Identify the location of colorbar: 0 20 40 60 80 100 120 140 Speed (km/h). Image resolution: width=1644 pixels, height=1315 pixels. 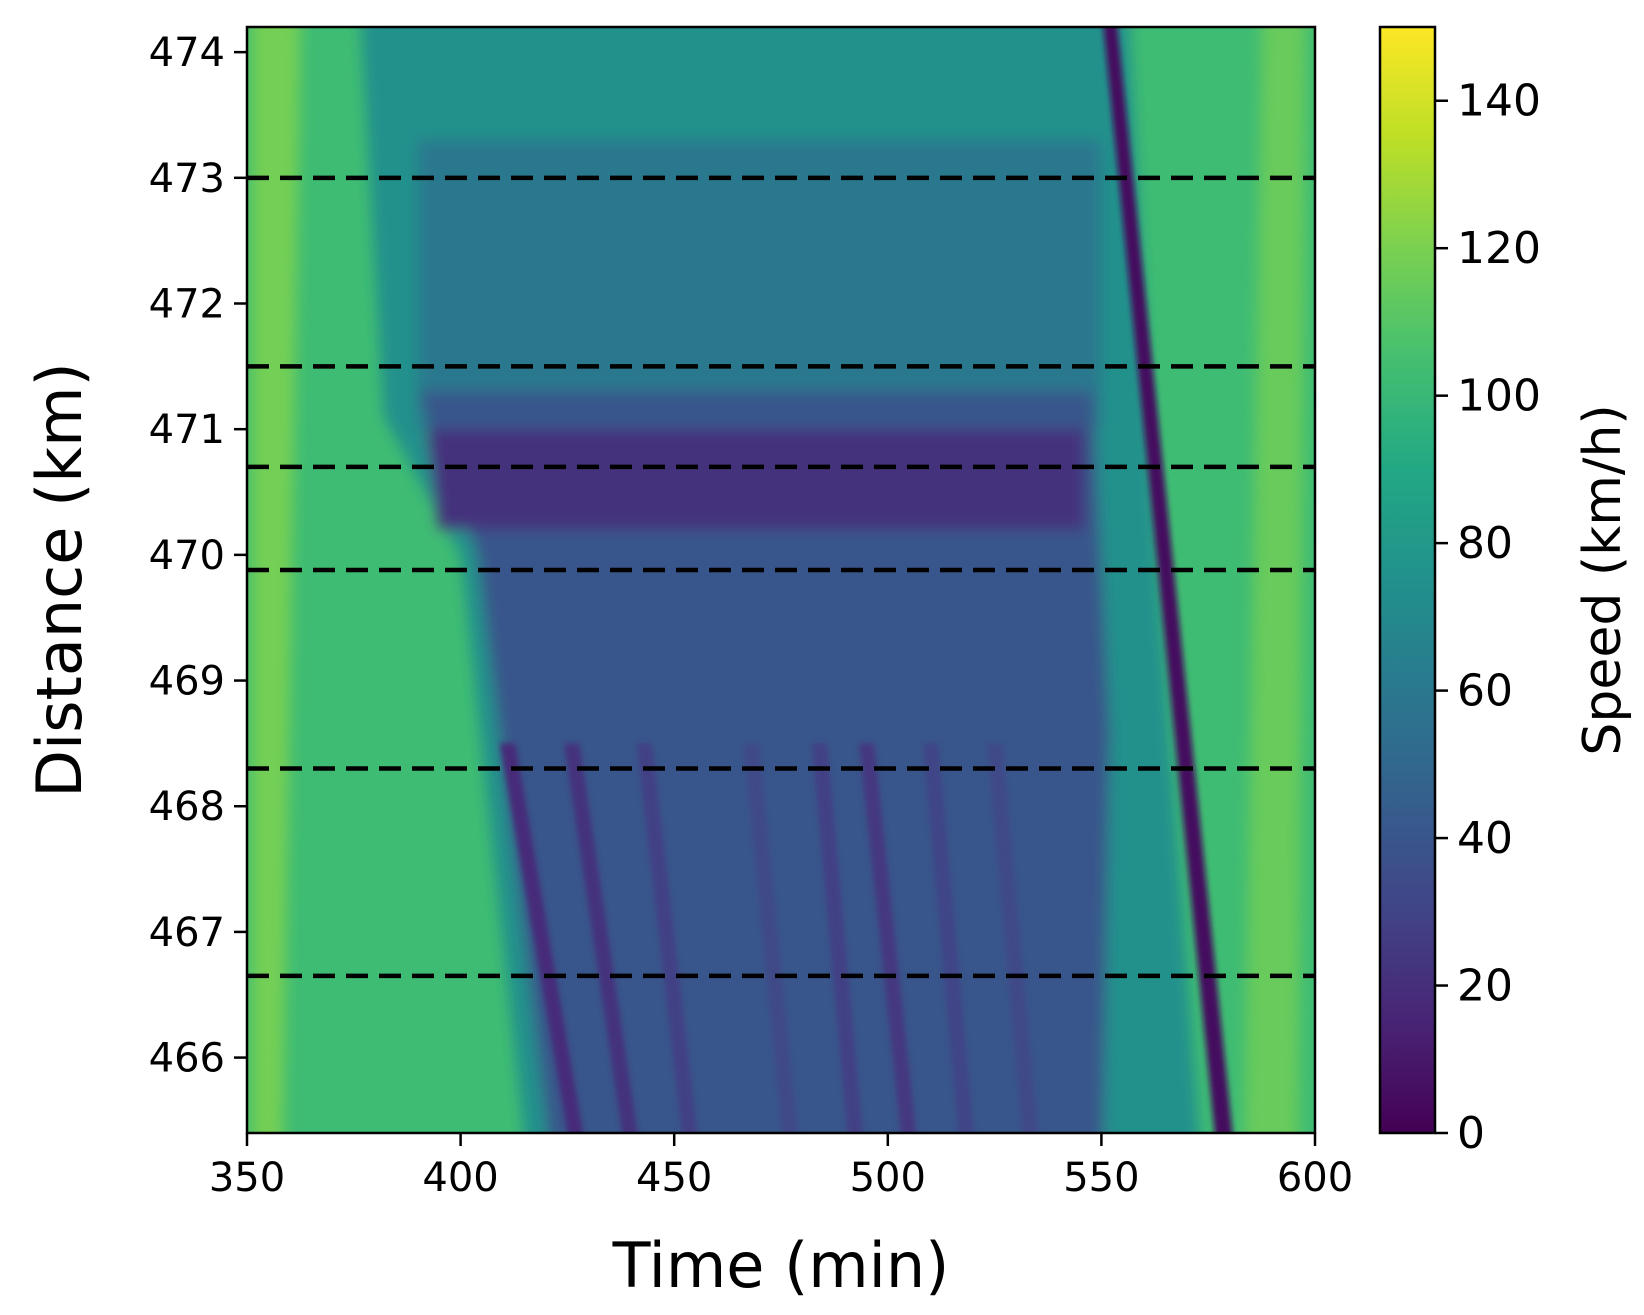
(1505, 592).